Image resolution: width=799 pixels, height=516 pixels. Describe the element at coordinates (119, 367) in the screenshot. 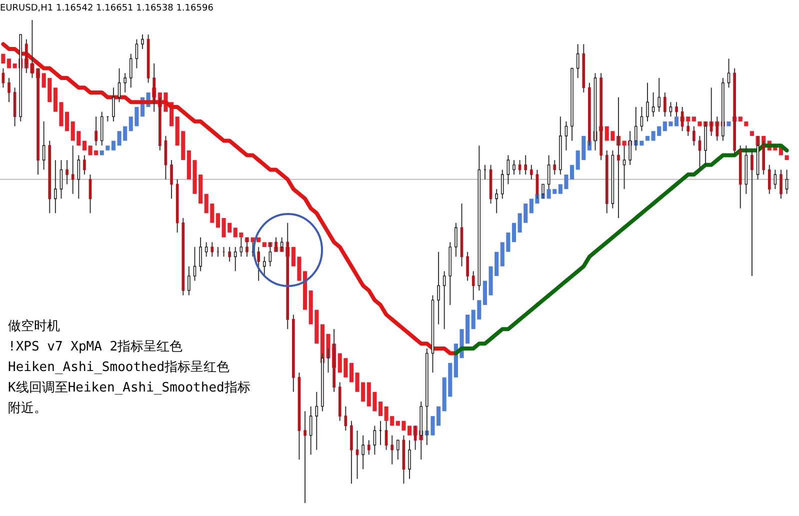

I see `annotation: Heiken_Ashi_Smoothed指标呈红色` at that location.